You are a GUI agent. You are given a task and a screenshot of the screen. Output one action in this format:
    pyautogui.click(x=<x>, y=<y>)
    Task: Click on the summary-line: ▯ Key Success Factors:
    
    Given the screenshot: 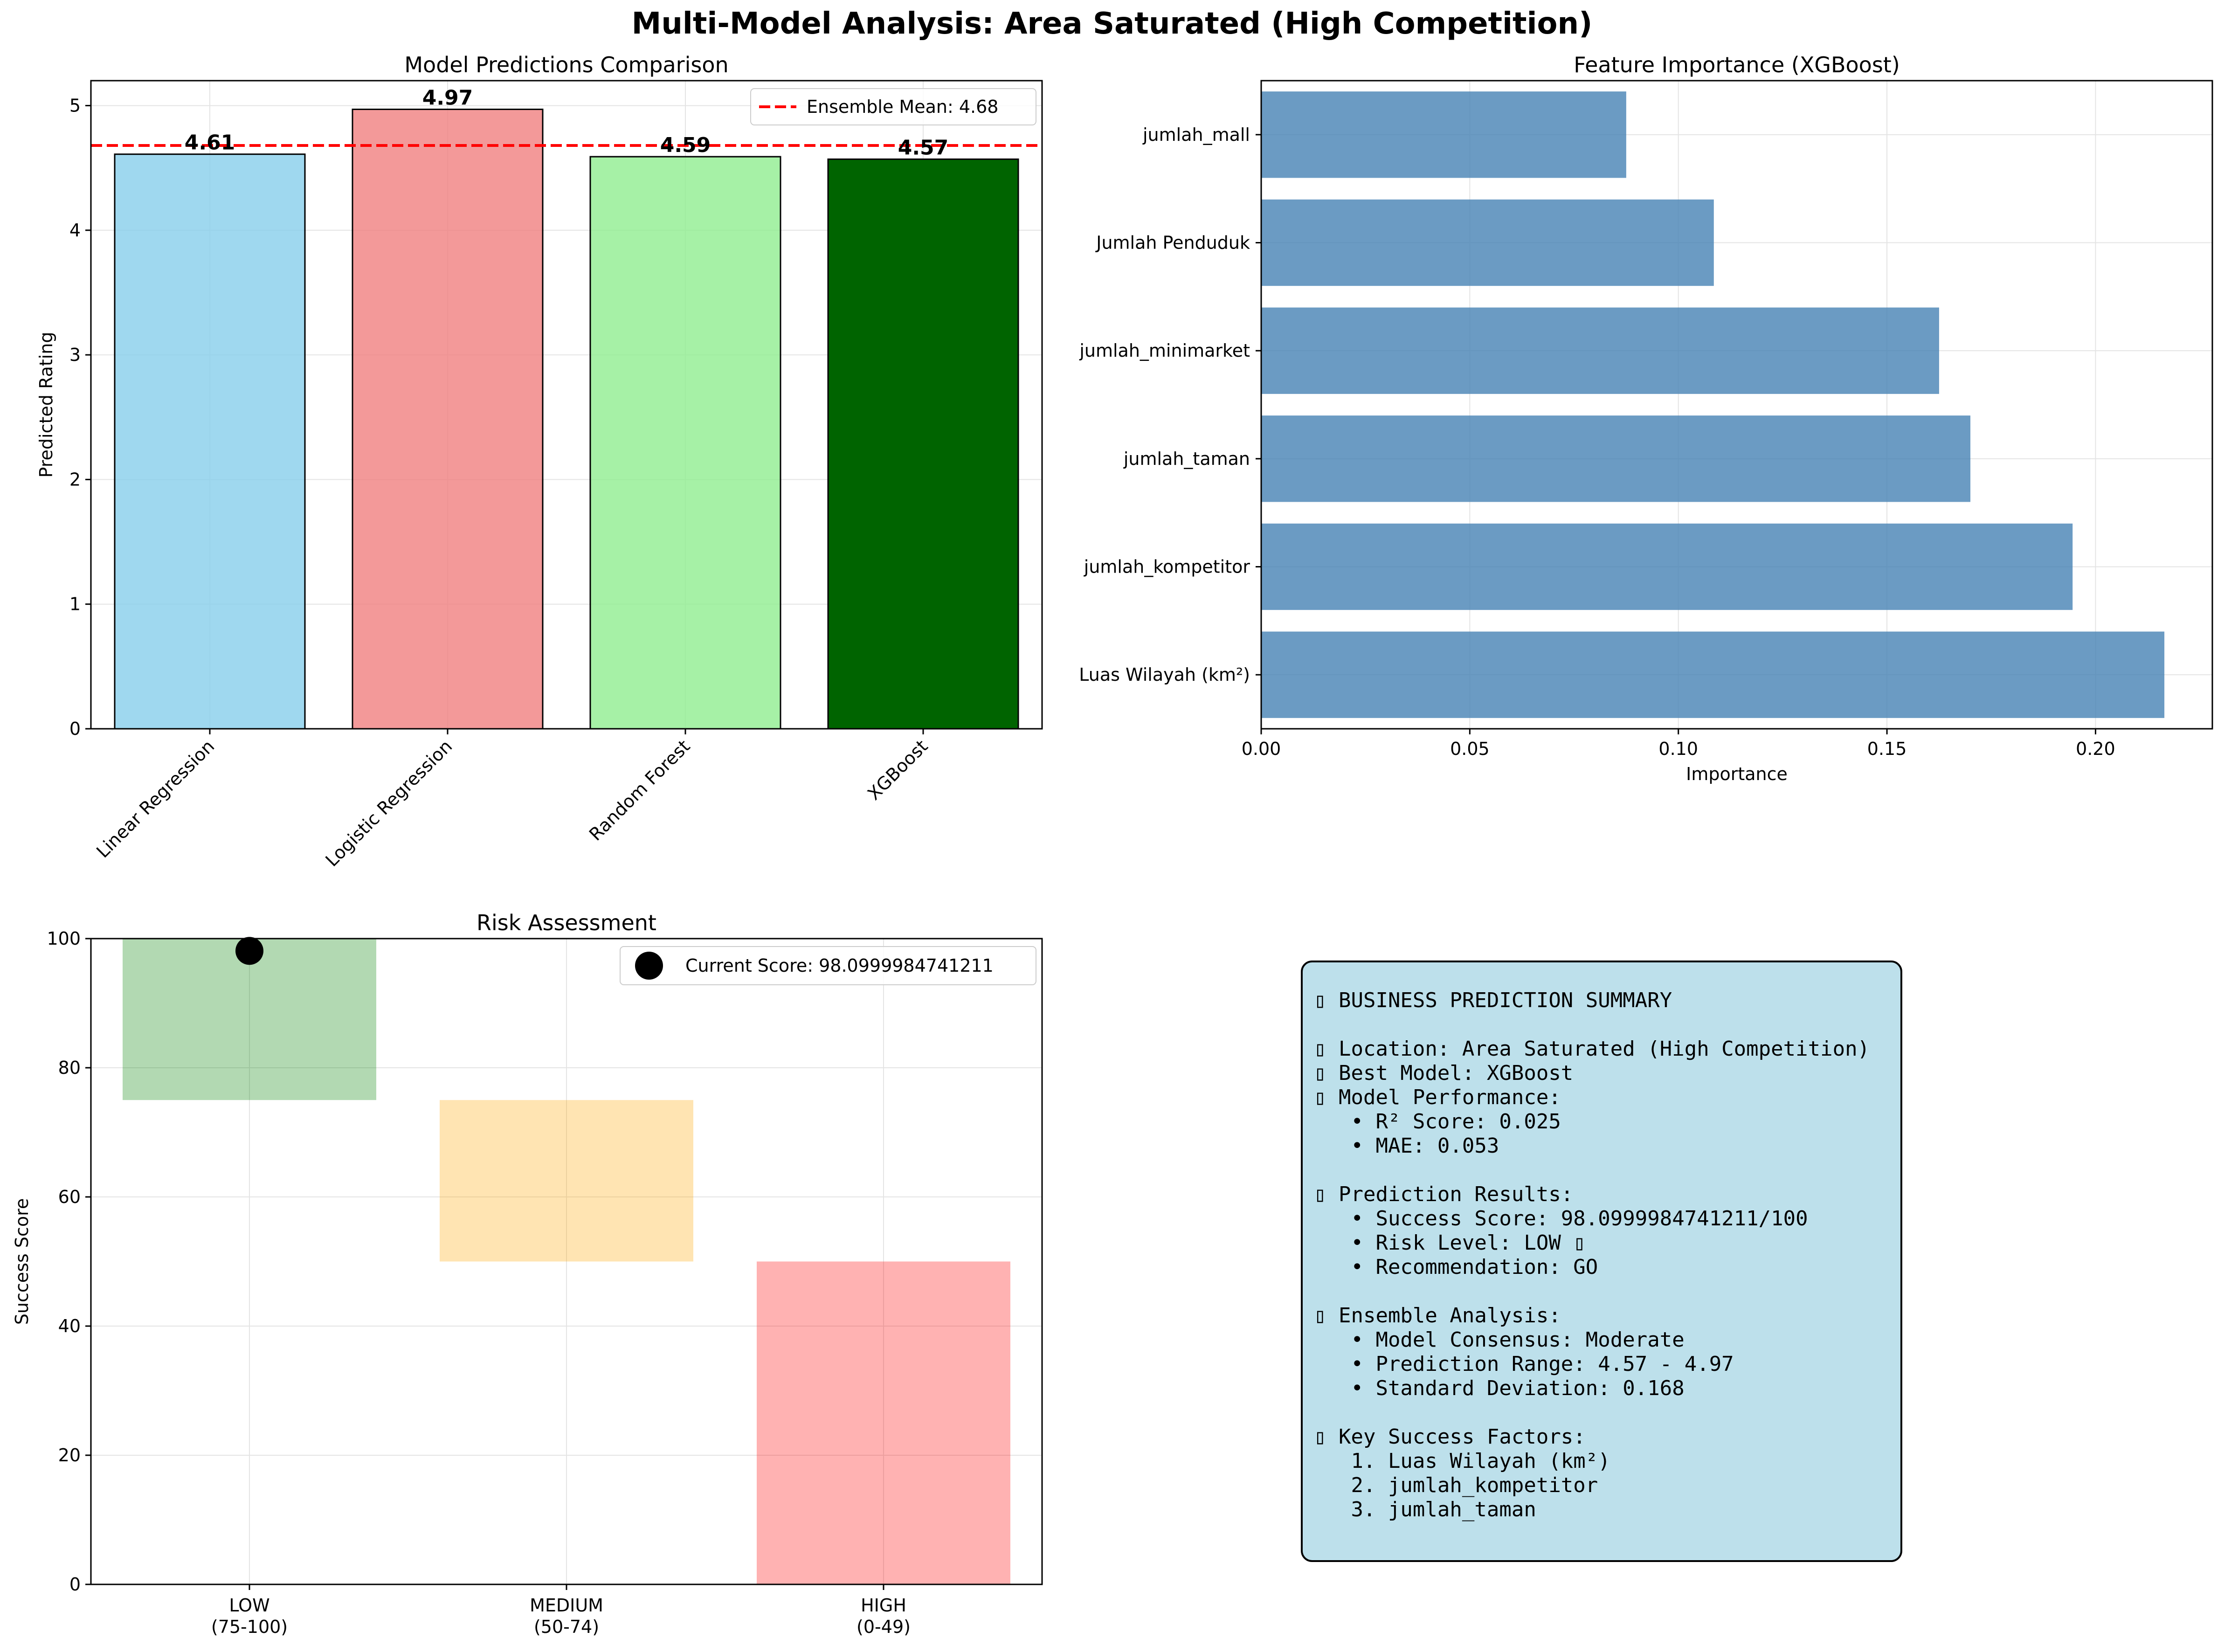 What is the action you would take?
    pyautogui.click(x=1450, y=1437)
    